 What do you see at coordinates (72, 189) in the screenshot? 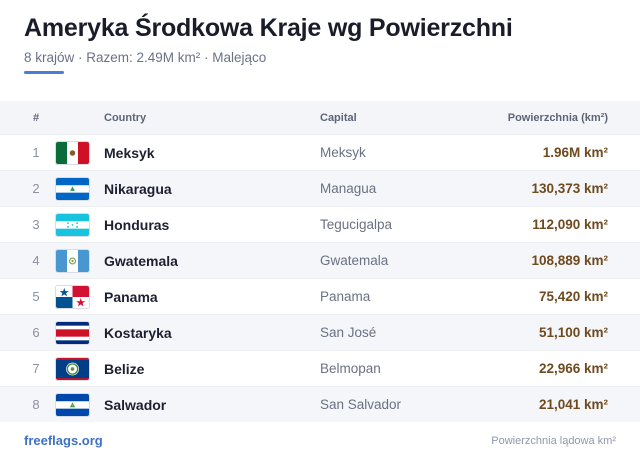
I see `nicaragua-flag-icon` at bounding box center [72, 189].